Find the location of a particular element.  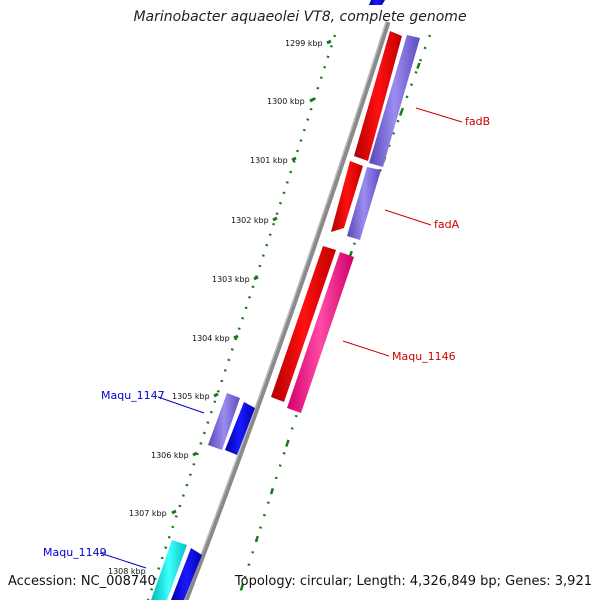

accession-text: Accession: NC_008740 is located at coordinates (82, 581).